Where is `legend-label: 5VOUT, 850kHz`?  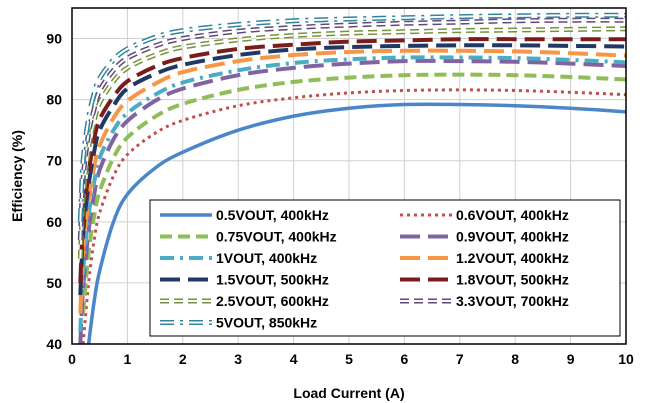
legend-label: 5VOUT, 850kHz is located at coordinates (266, 323).